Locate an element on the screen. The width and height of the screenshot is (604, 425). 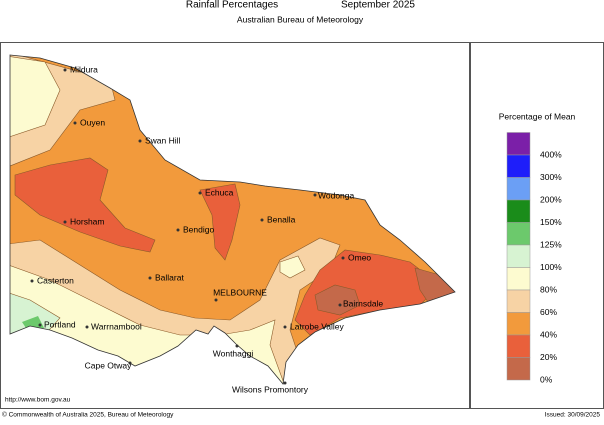
place-label: Wonthaggi is located at coordinates (233, 353).